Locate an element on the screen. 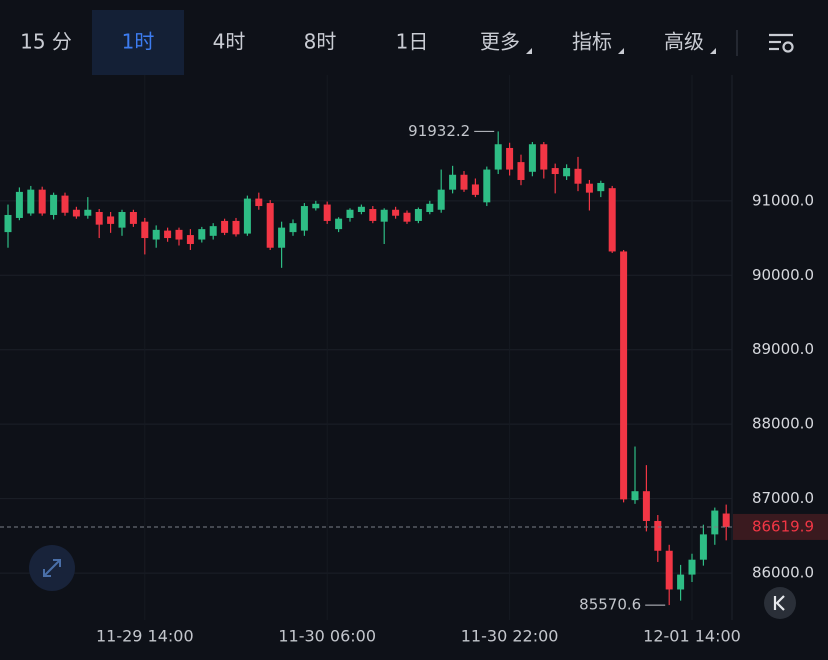  x-tick-label: 12-01 14:00 is located at coordinates (692, 636).